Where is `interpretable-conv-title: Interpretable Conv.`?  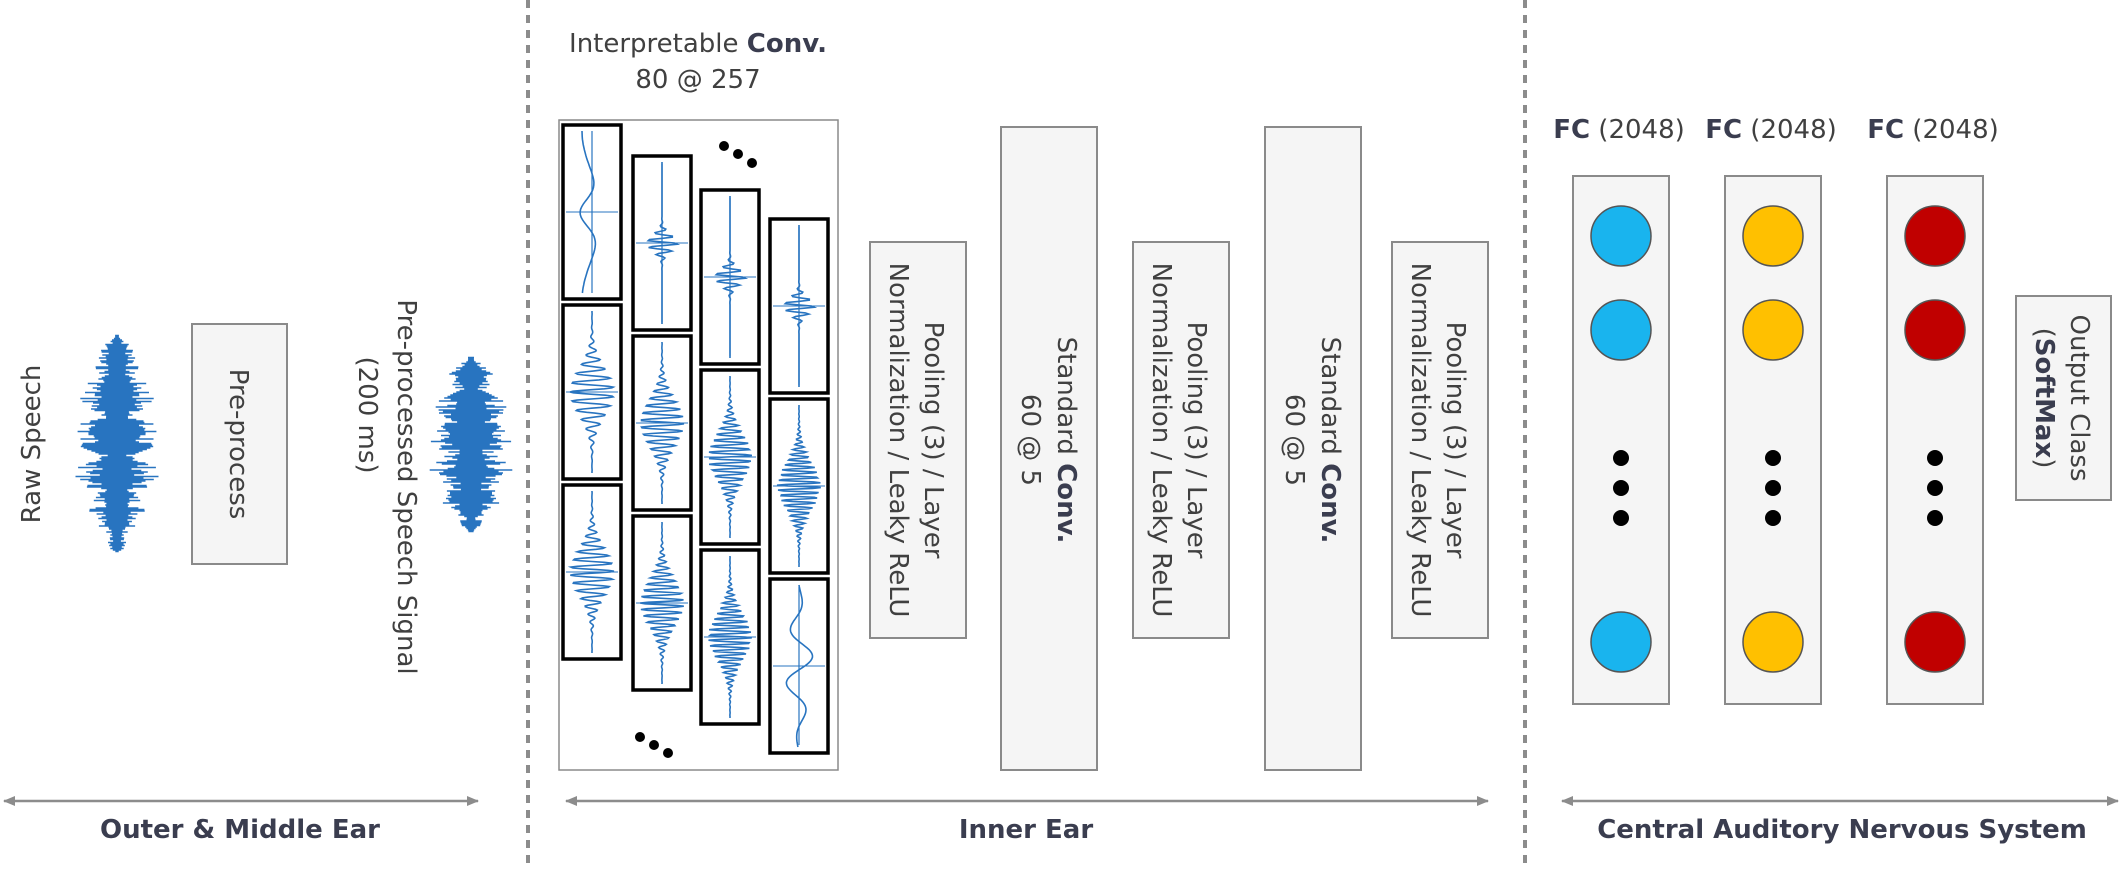 interpretable-conv-title: Interpretable Conv. is located at coordinates (698, 44).